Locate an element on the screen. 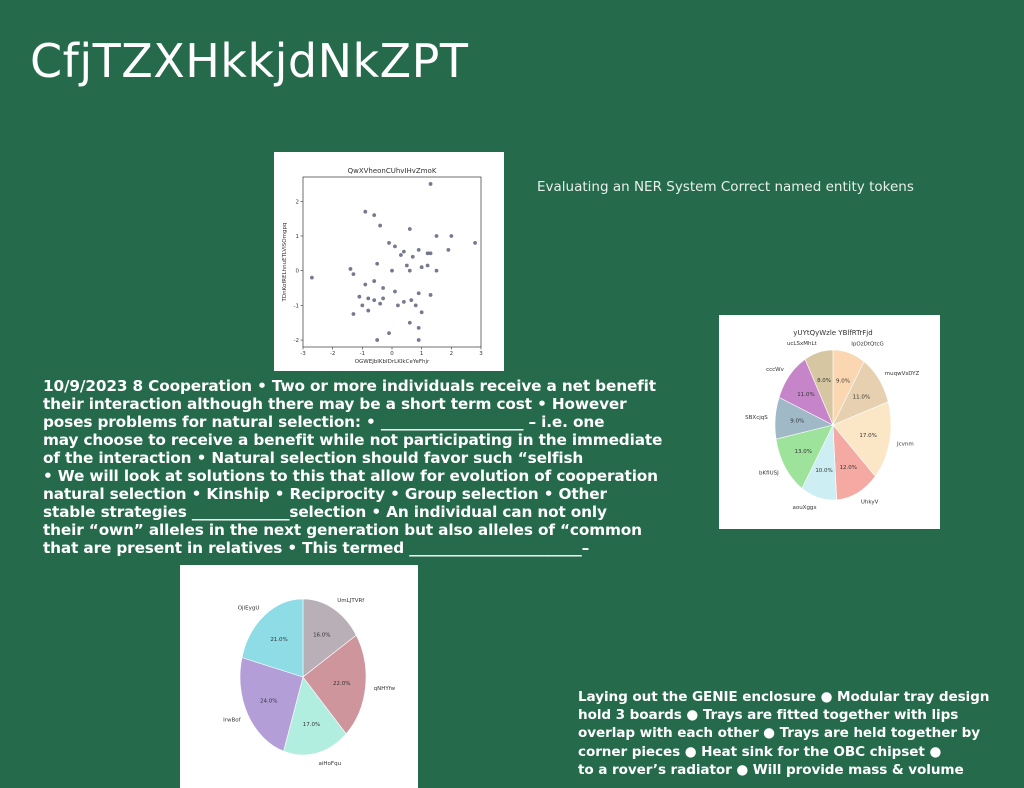  x-tick-label: 3 is located at coordinates (481, 354).